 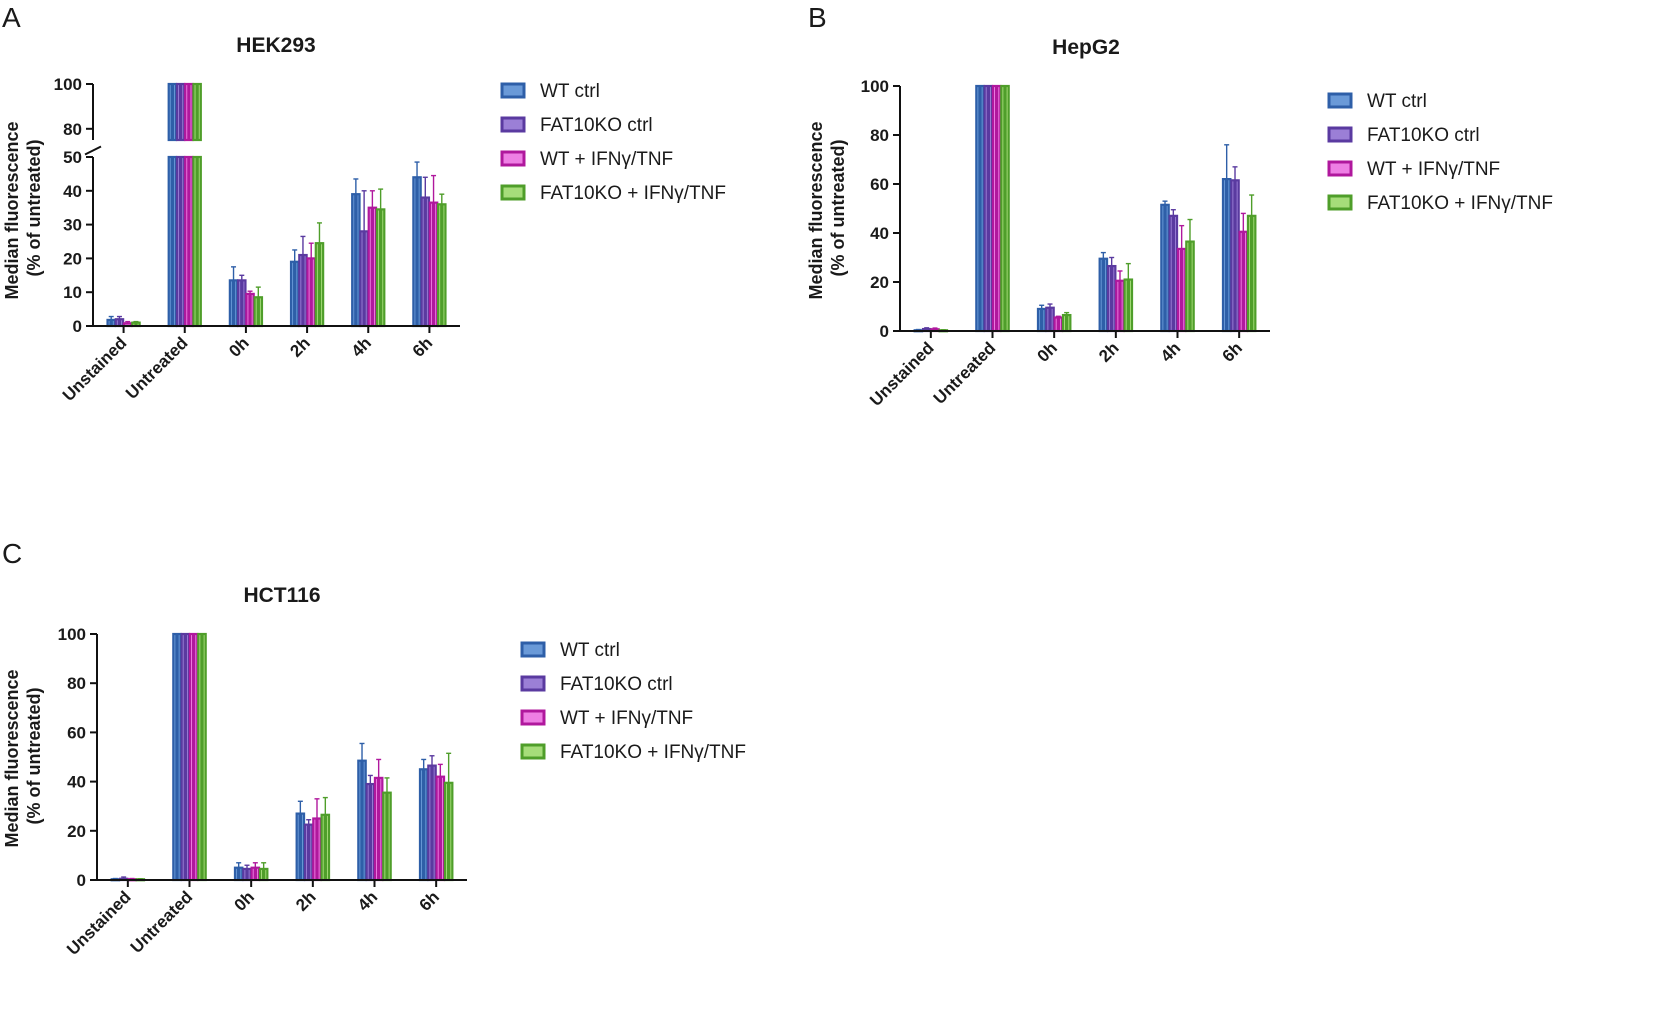 What do you see at coordinates (281, 595) in the screenshot?
I see `chart-title: HCT116` at bounding box center [281, 595].